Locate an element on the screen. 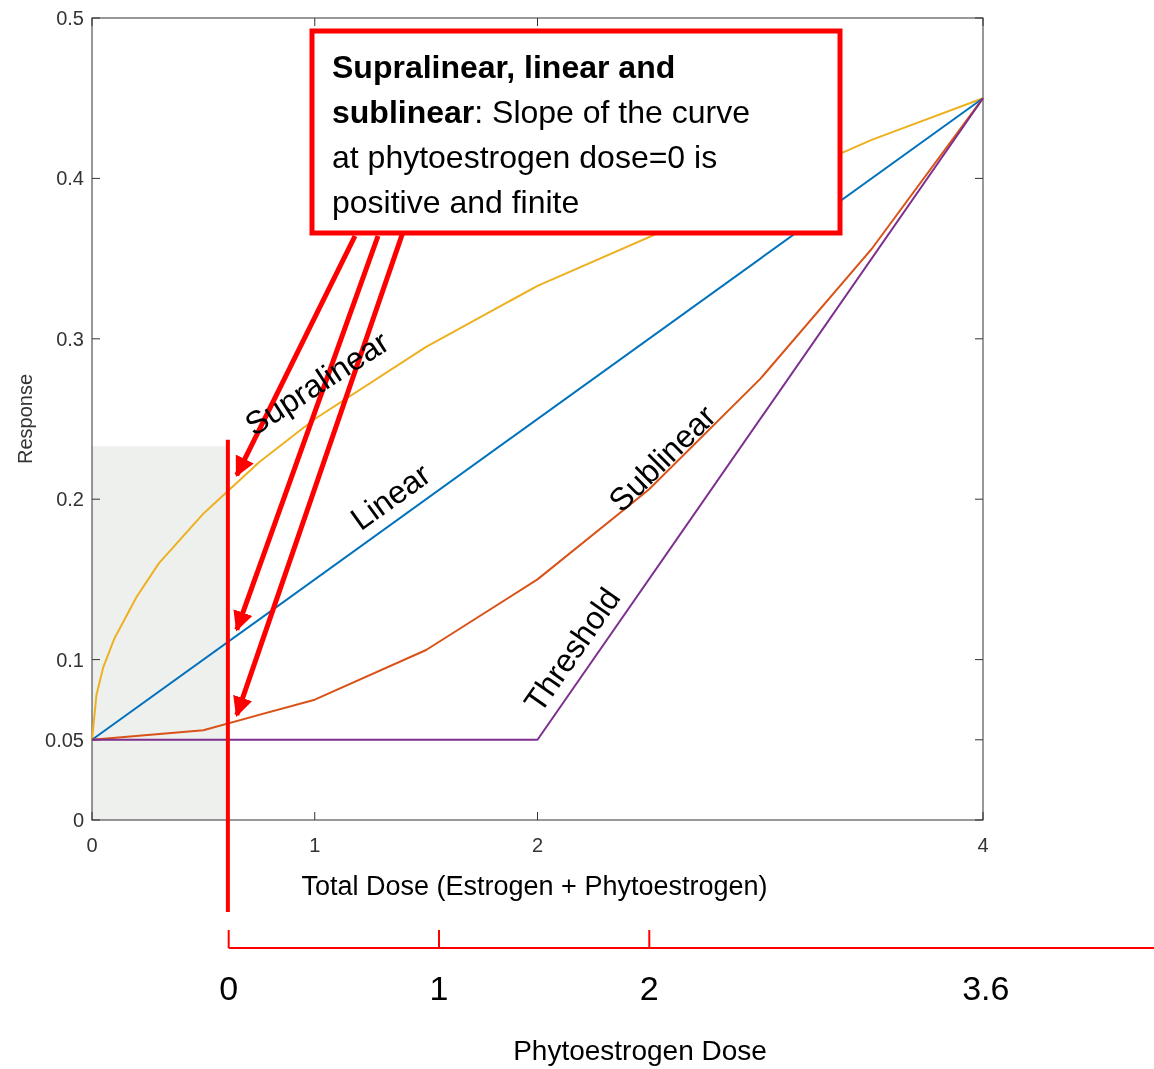 The width and height of the screenshot is (1154, 1069). y-tick-label: 0.4 is located at coordinates (70, 178).